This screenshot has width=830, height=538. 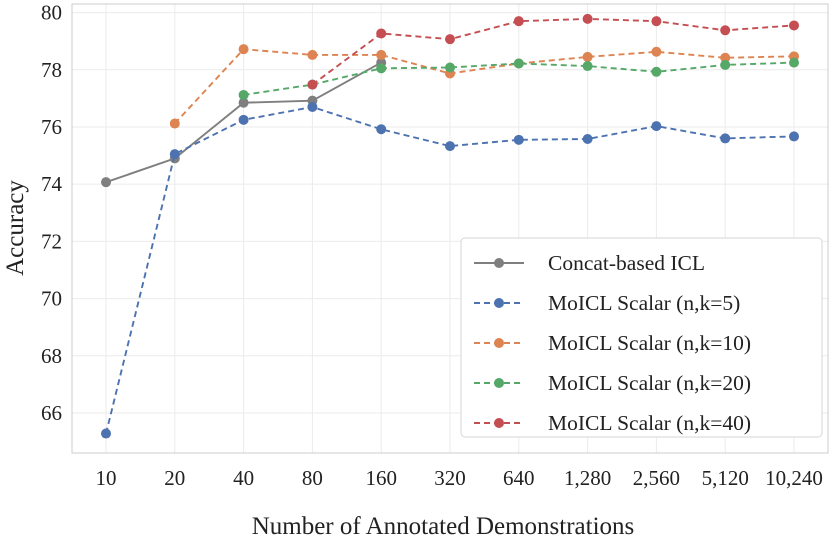 I want to click on legend-label: Concat-based ICL, so click(x=626, y=263).